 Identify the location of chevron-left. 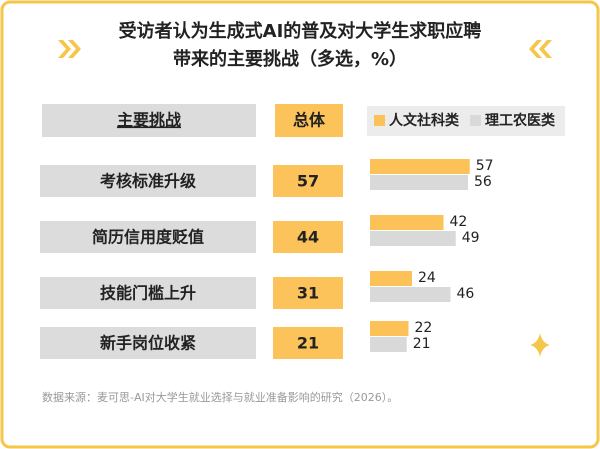
(69, 49).